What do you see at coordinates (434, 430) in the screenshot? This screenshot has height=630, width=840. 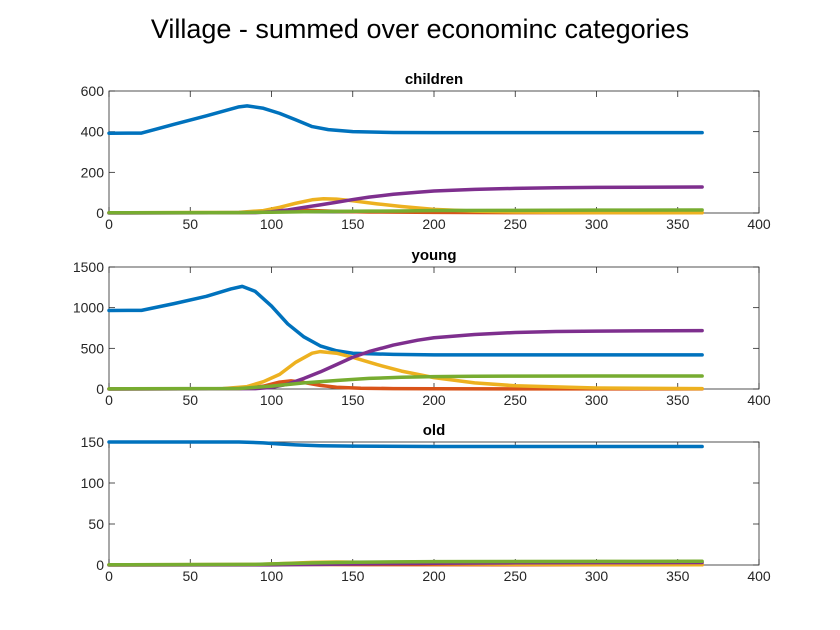 I see `panel-title: old` at bounding box center [434, 430].